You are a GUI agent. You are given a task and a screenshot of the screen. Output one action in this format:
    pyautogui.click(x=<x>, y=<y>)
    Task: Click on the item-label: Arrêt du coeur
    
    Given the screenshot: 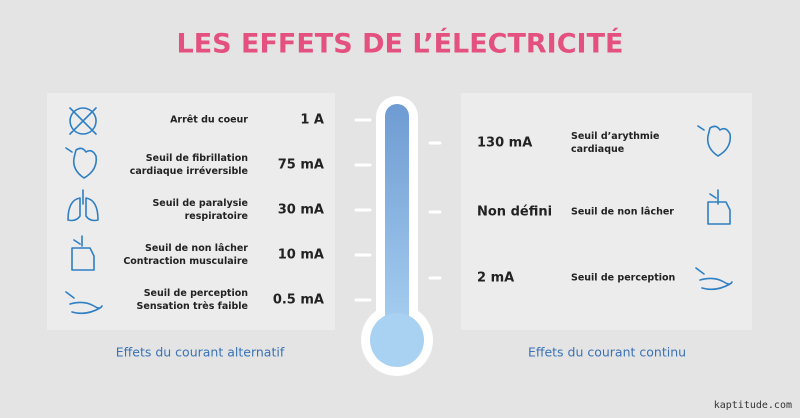 What is the action you would take?
    pyautogui.click(x=209, y=120)
    